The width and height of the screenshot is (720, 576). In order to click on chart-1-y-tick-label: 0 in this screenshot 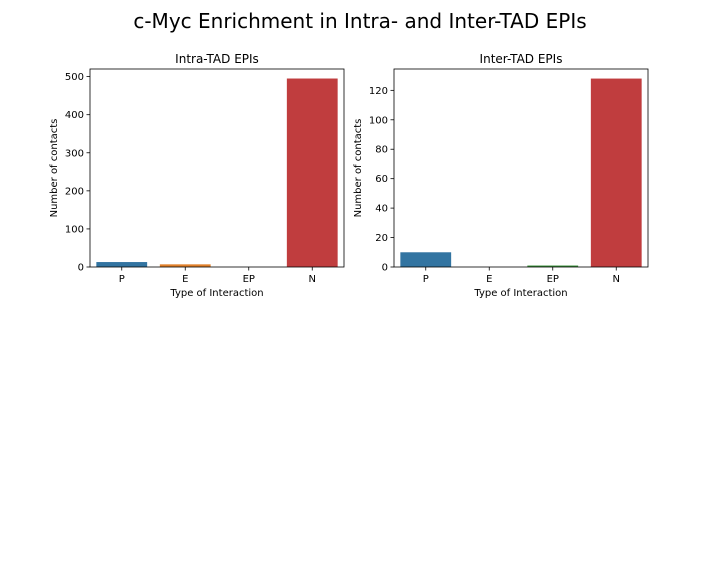, I will do `click(81, 268)`.